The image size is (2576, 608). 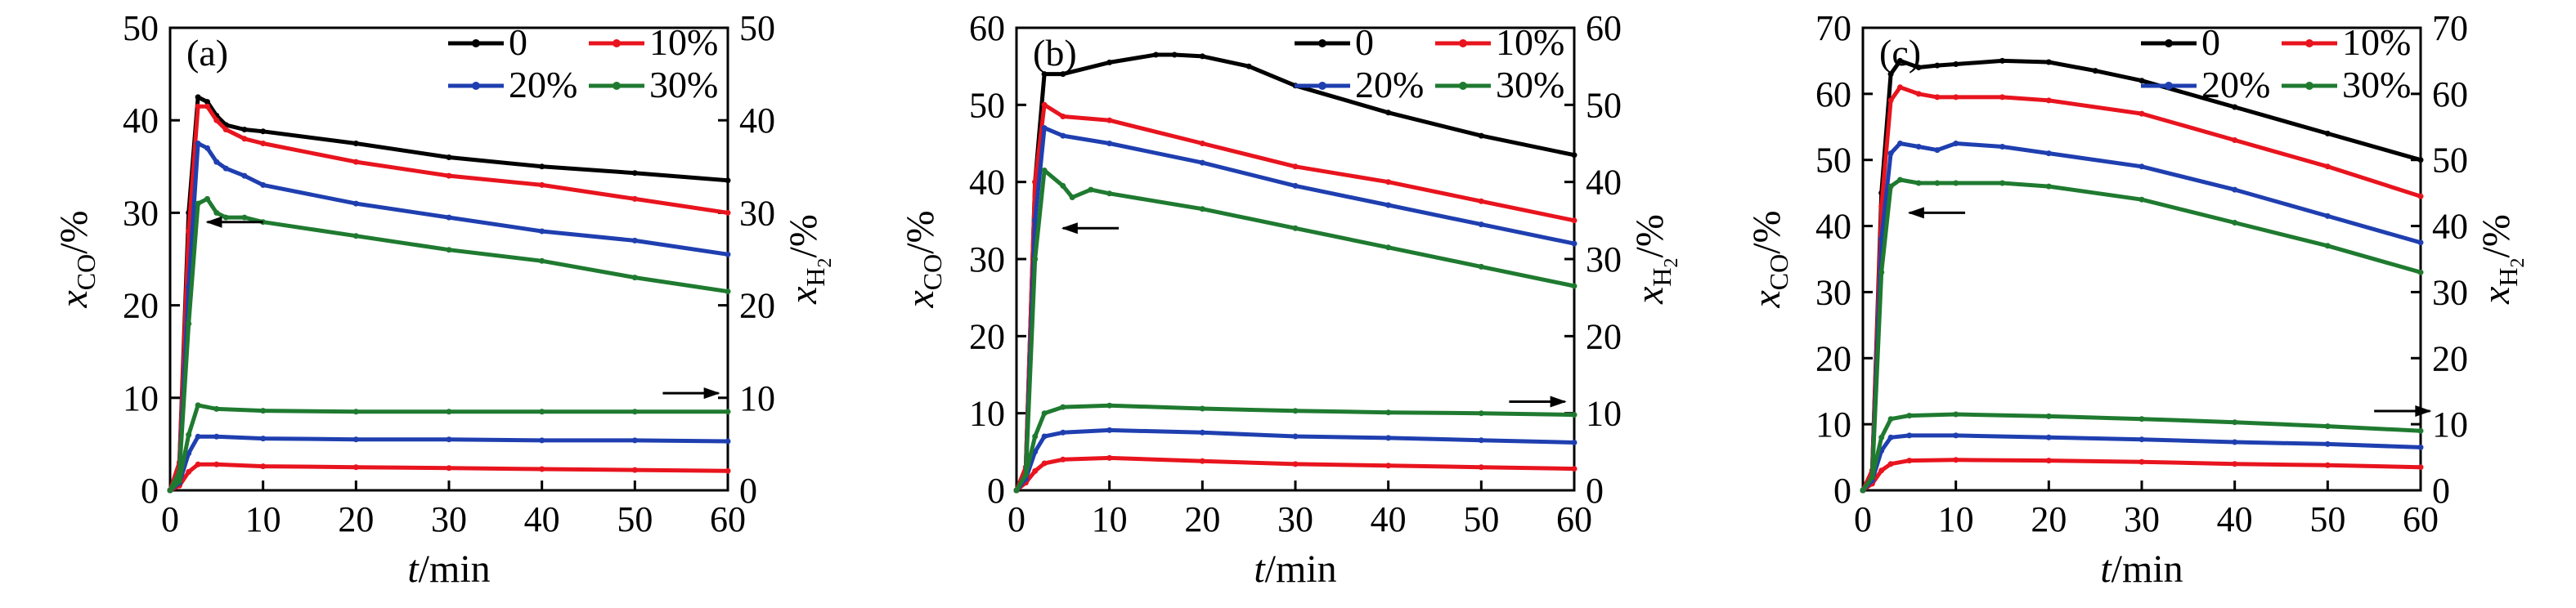 What do you see at coordinates (1769, 259) in the screenshot?
I see `y-axis-label: xCO/%` at bounding box center [1769, 259].